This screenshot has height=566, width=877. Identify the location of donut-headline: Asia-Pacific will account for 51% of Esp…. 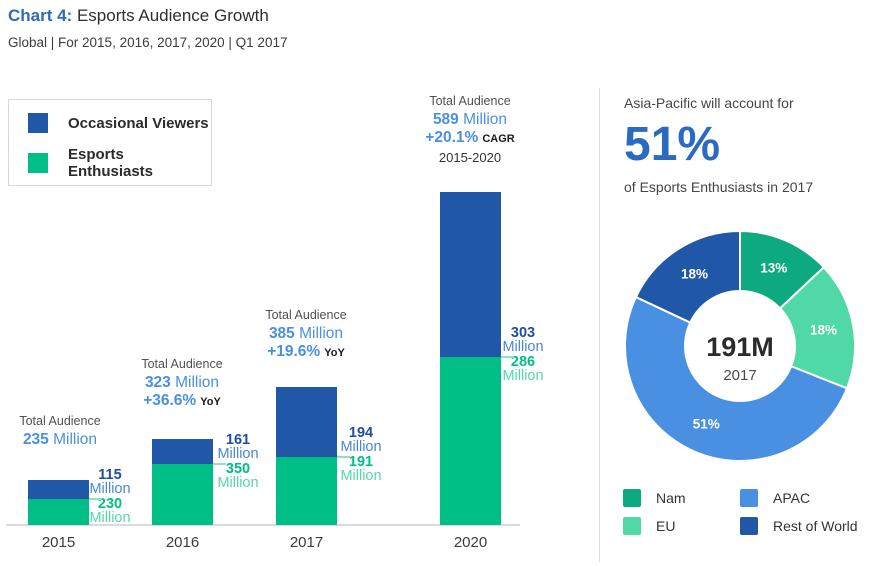
(749, 145).